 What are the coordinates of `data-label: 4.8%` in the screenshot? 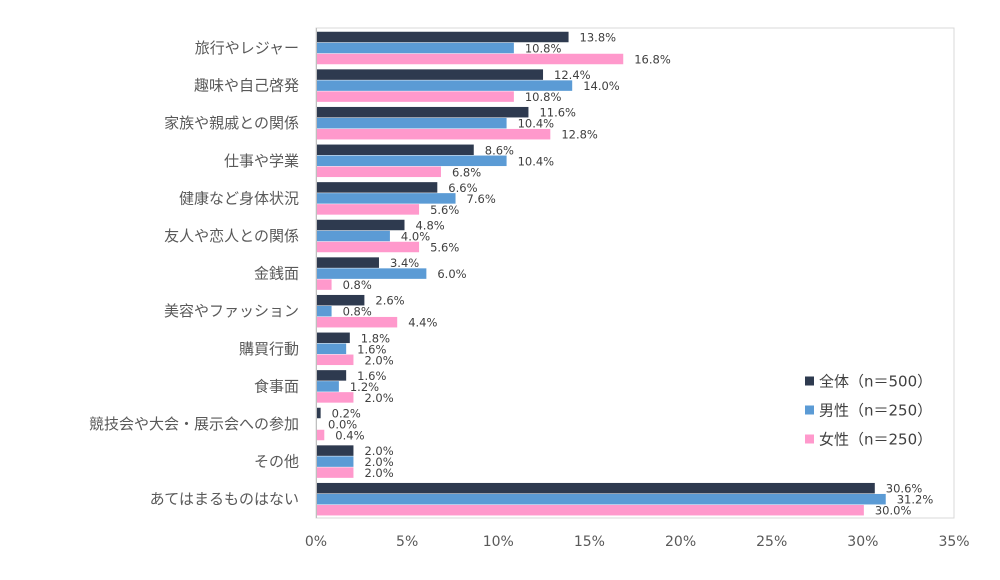 It's located at (429, 226).